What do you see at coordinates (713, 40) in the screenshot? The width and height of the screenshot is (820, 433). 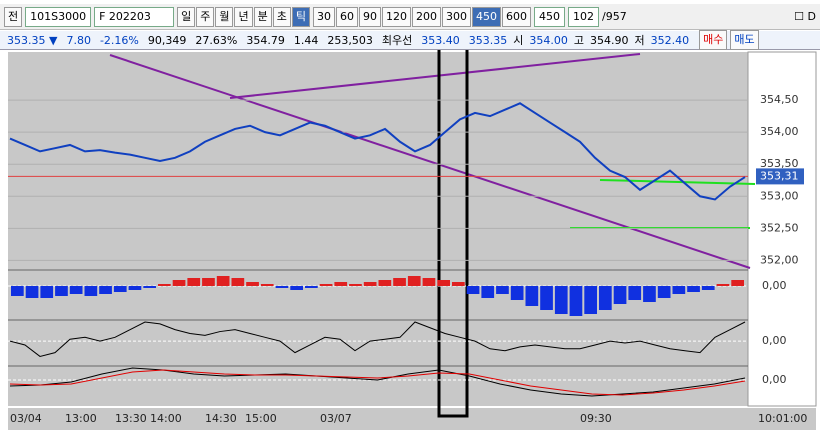 I see `buy-button: 매수` at bounding box center [713, 40].